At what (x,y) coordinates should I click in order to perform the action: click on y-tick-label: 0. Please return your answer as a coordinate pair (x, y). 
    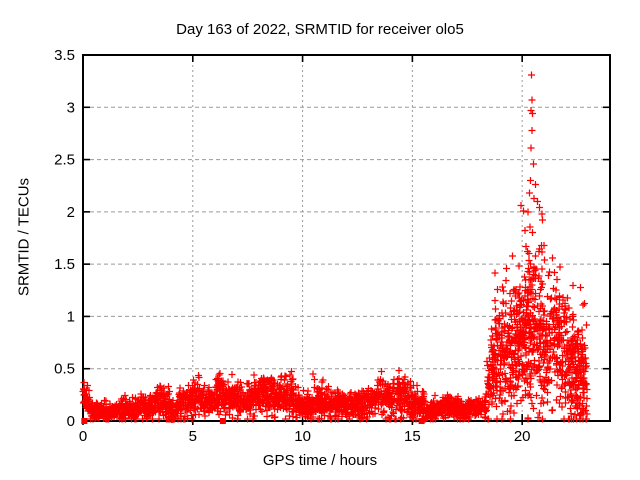
    Looking at the image, I should click on (71, 421).